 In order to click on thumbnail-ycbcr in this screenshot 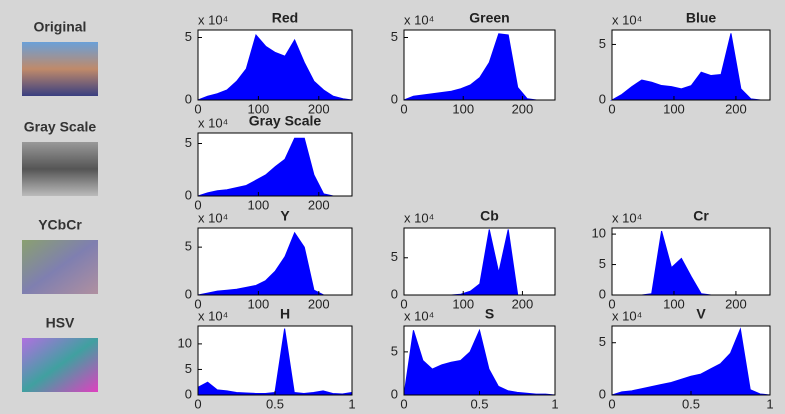, I will do `click(60, 267)`.